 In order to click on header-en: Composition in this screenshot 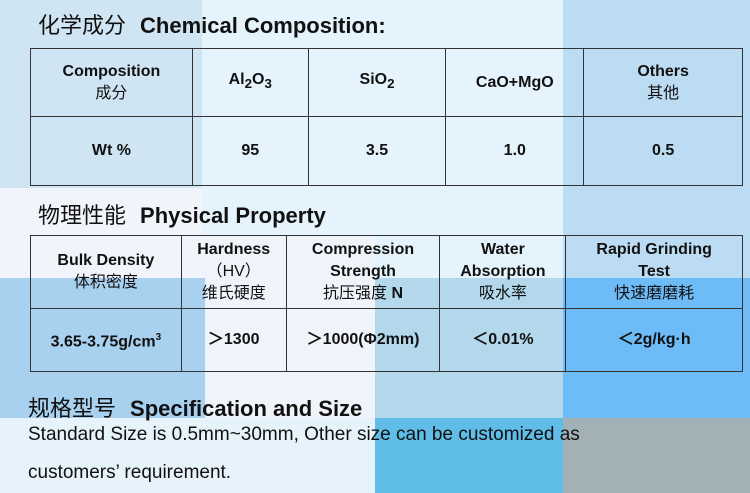, I will do `click(111, 71)`.